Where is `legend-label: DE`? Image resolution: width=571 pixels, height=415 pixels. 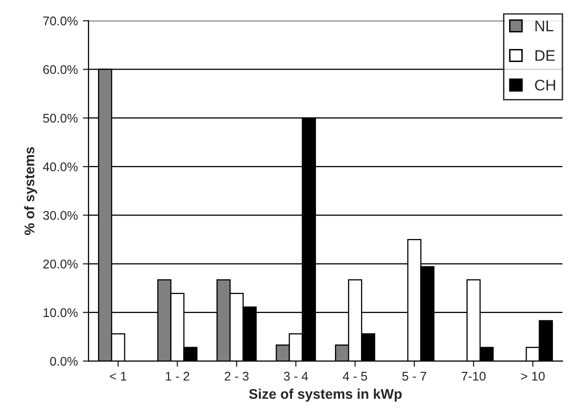
legend-label: DE is located at coordinates (545, 55).